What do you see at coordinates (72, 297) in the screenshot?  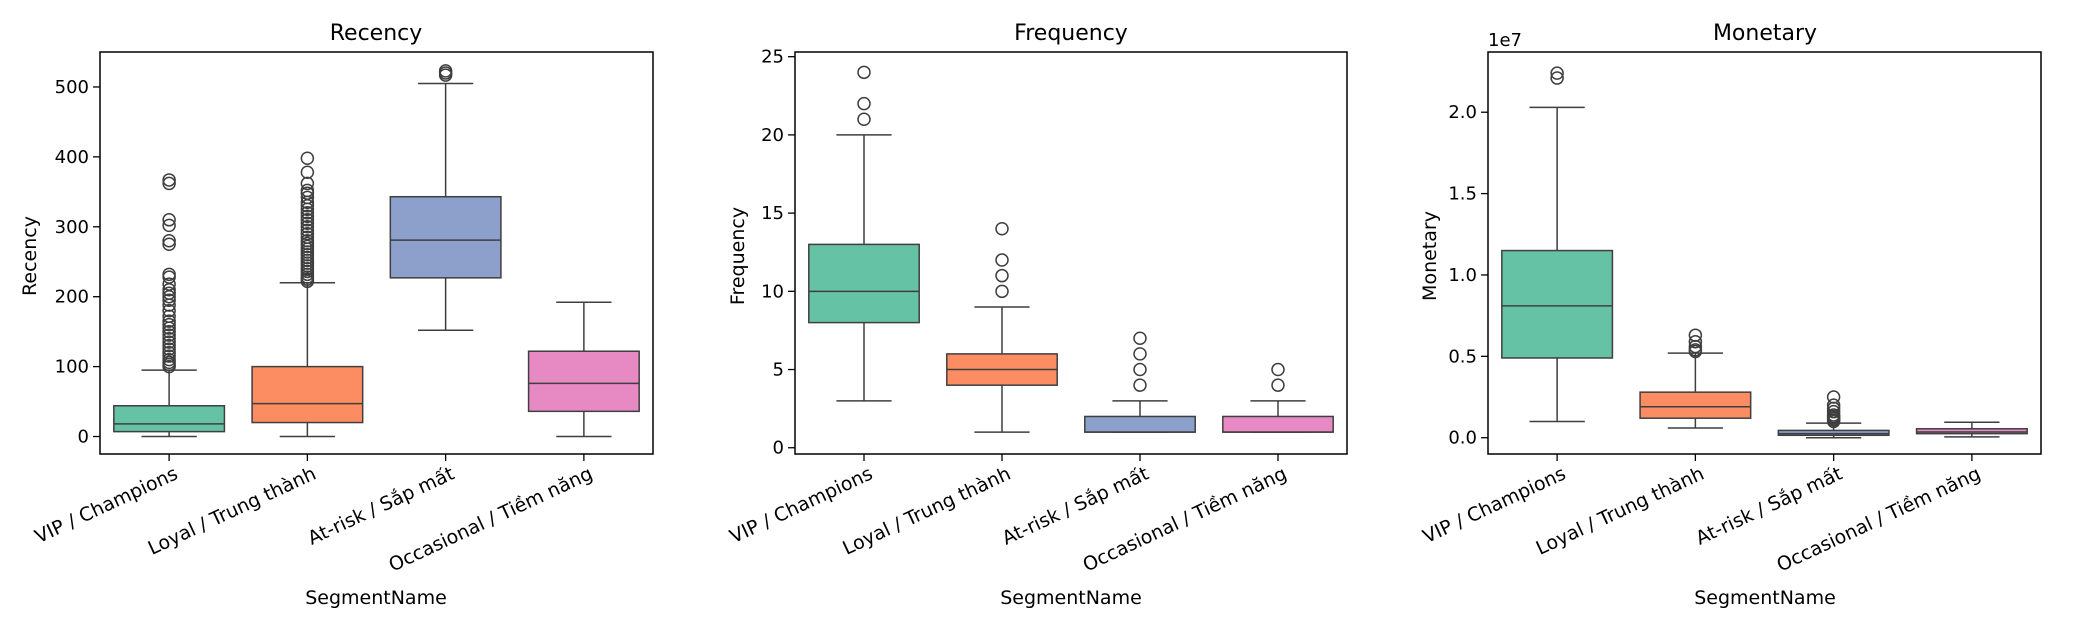 I see `y-tick-label: 200` at bounding box center [72, 297].